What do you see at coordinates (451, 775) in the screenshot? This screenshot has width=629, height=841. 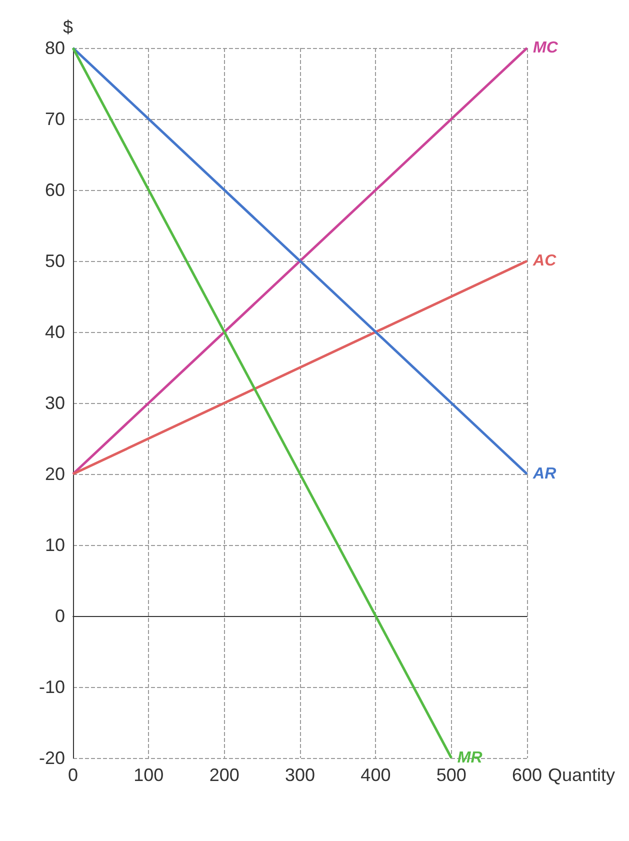 I see `x-tick-label: 500` at bounding box center [451, 775].